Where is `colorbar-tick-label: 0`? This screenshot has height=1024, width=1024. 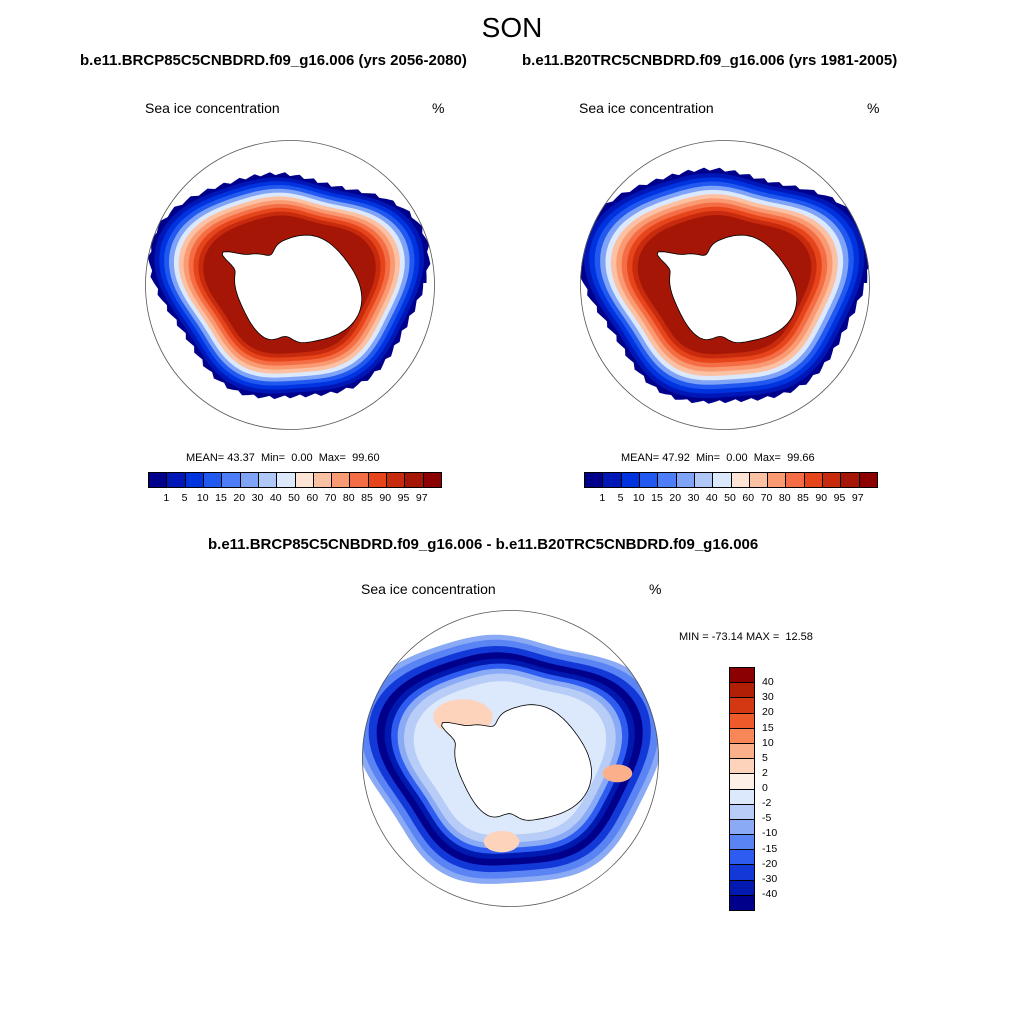 colorbar-tick-label: 0 is located at coordinates (765, 788).